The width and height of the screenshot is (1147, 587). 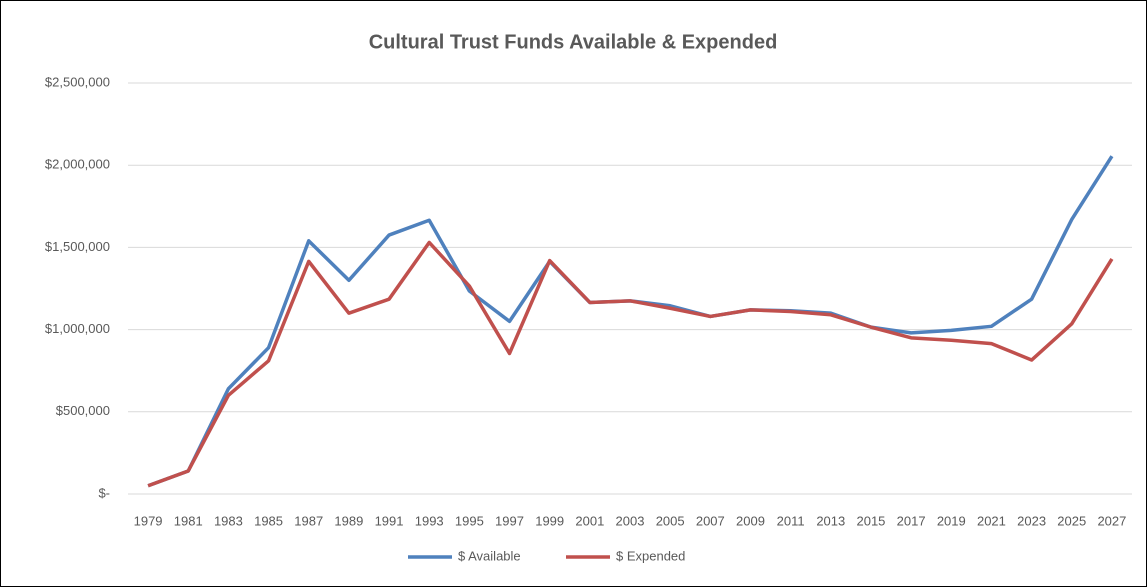 I want to click on x-tick-label: 1999, so click(x=549, y=520).